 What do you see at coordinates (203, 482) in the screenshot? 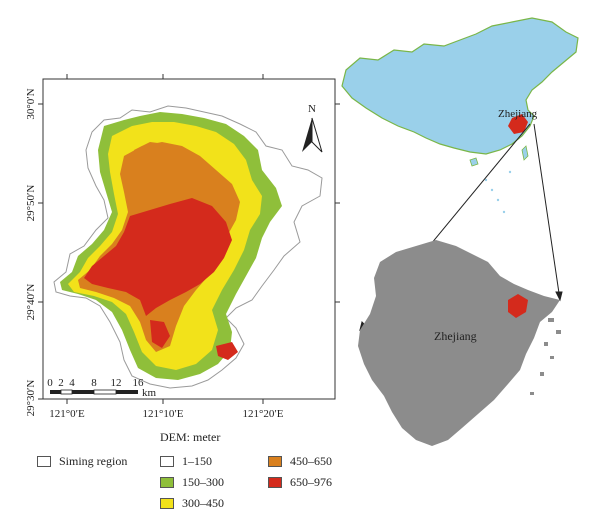
I see `legend-label-150-300: 150–300` at bounding box center [203, 482].